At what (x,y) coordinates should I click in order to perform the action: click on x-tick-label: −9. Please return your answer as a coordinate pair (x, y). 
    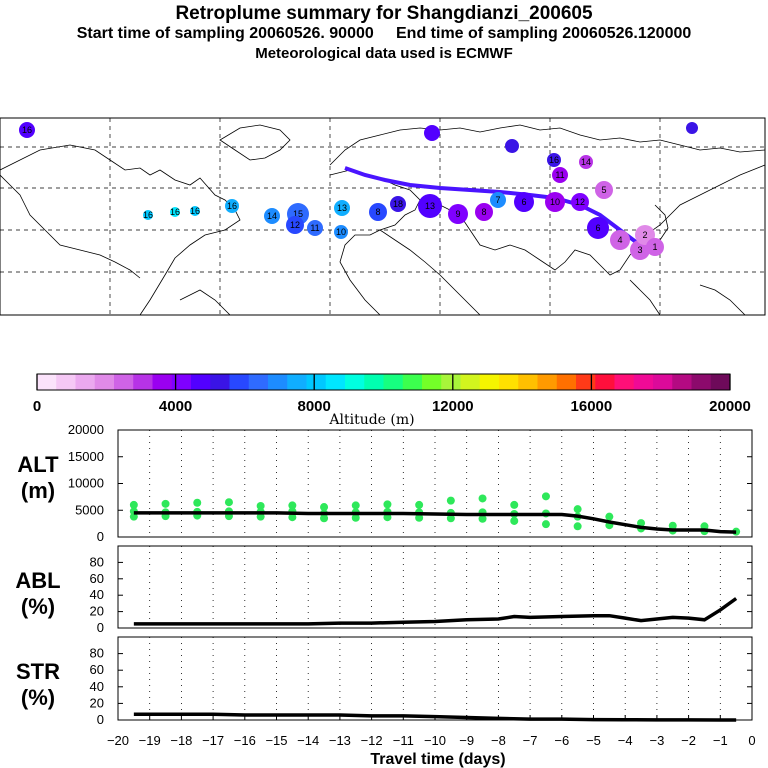
    Looking at the image, I should click on (466, 740).